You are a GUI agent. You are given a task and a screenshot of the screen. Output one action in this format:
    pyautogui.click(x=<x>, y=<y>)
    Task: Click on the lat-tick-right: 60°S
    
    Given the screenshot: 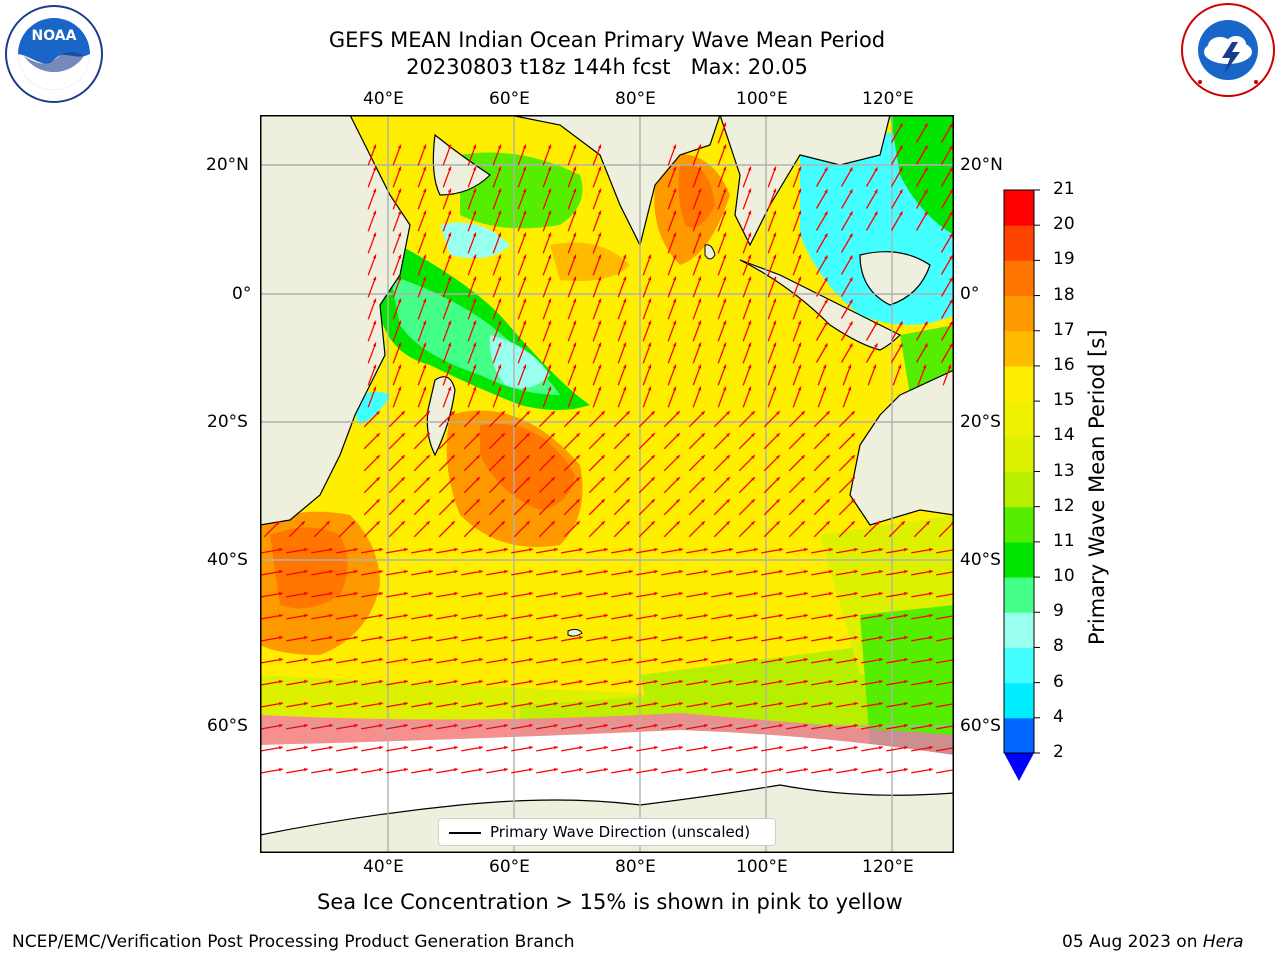 What is the action you would take?
    pyautogui.click(x=980, y=726)
    